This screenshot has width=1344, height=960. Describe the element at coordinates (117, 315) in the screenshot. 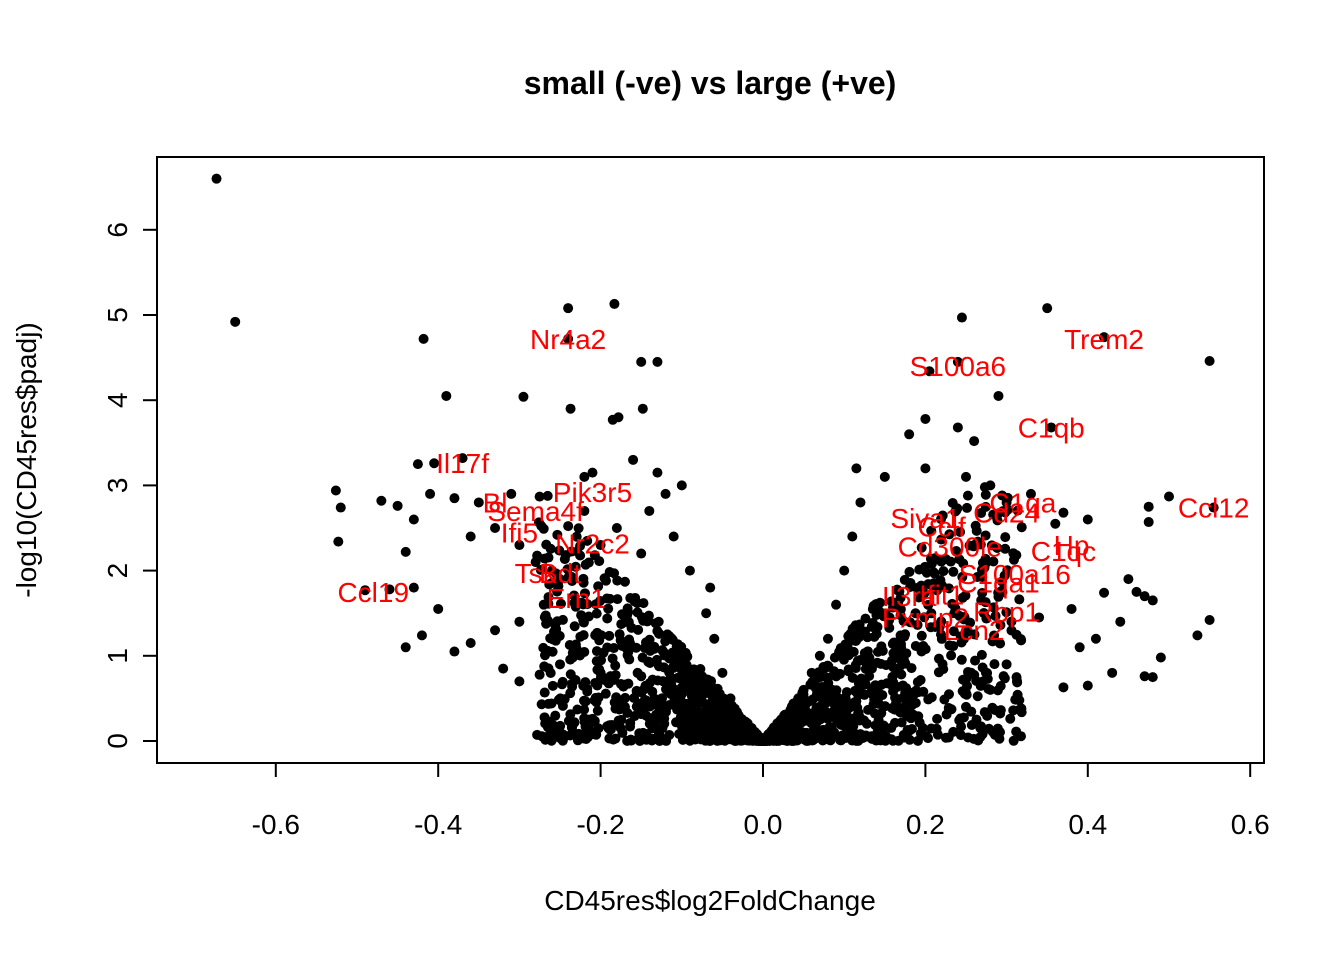

I see `y-tick-label: 5` at that location.